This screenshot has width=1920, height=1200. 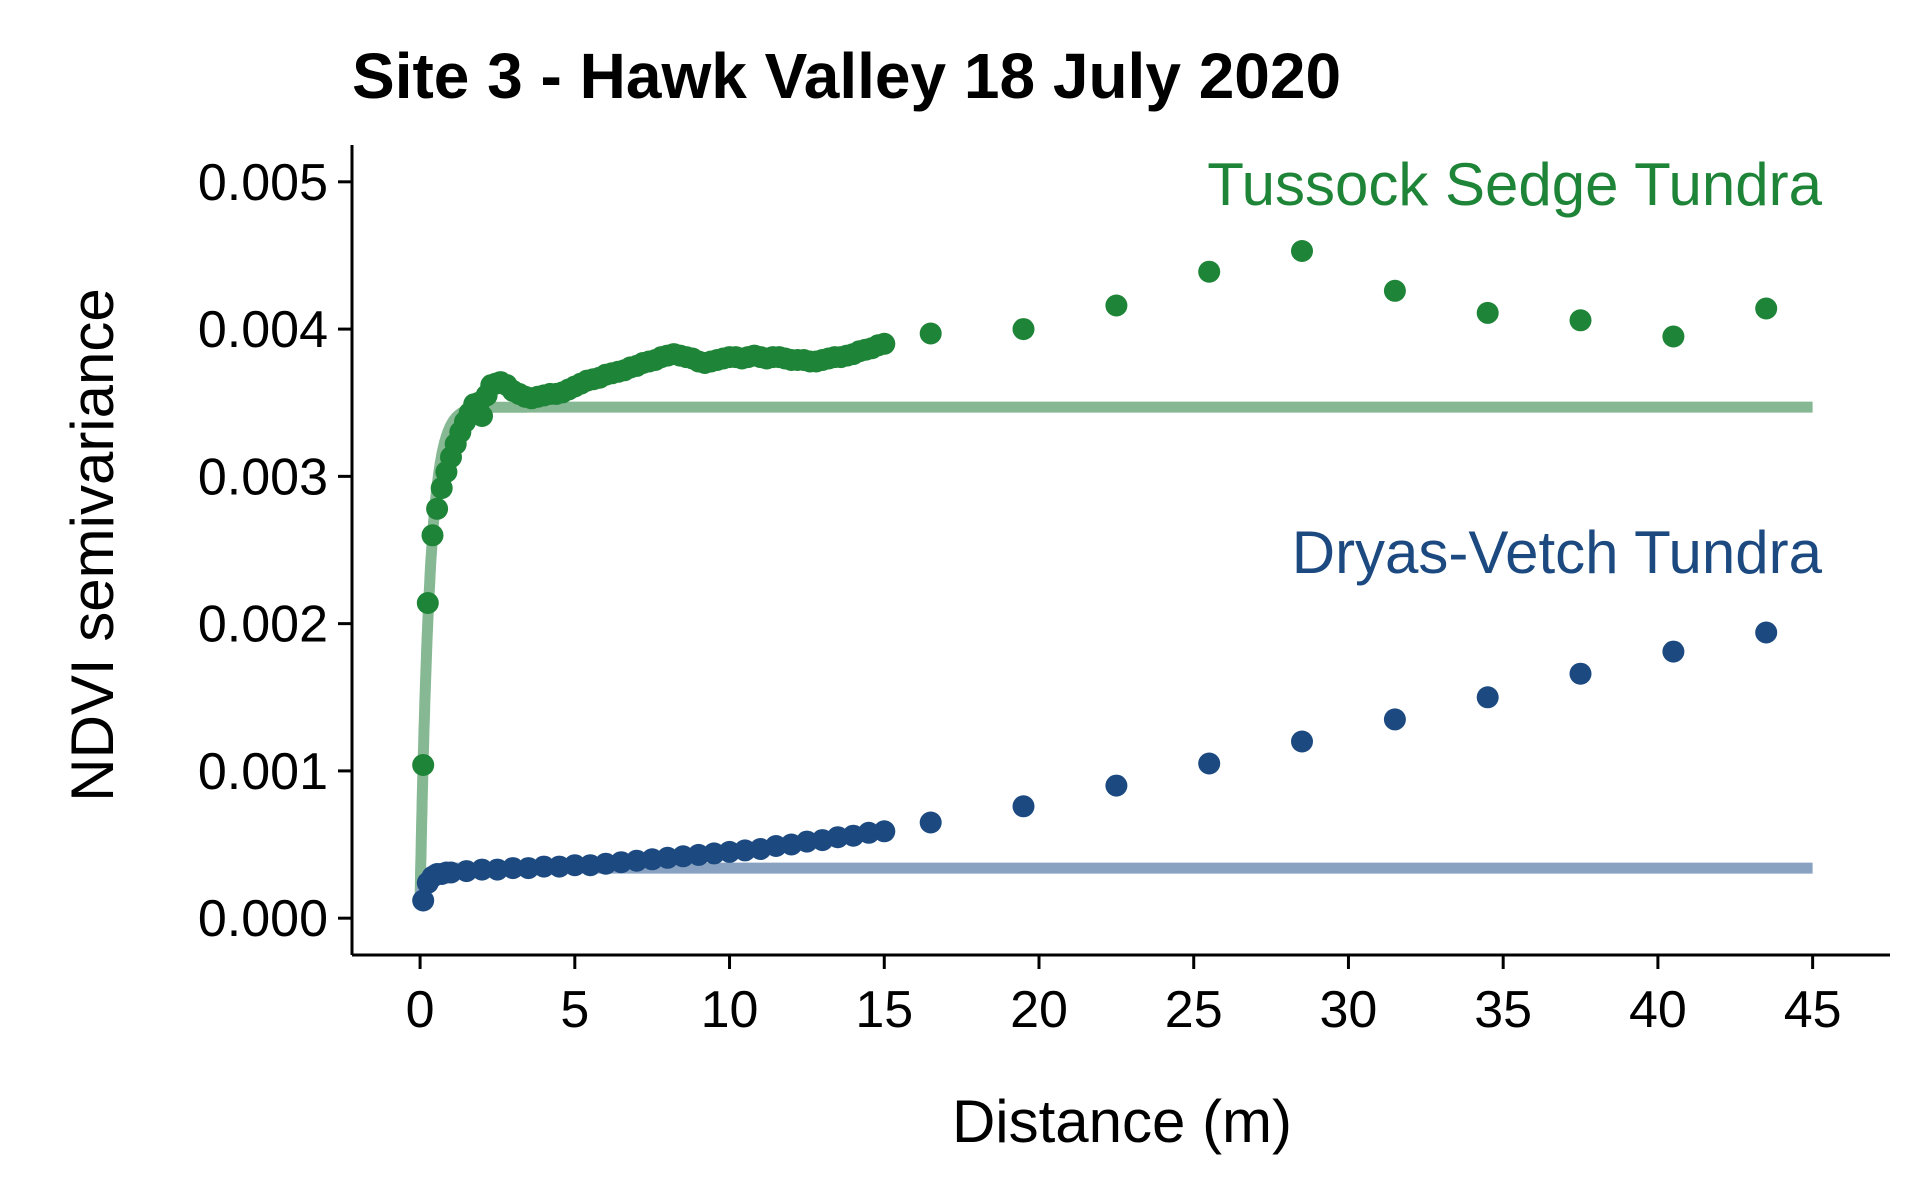 What do you see at coordinates (275, 551) in the screenshot?
I see `y-ticks: 0.000 0.001 0.002 0.003 0.004 0.005` at bounding box center [275, 551].